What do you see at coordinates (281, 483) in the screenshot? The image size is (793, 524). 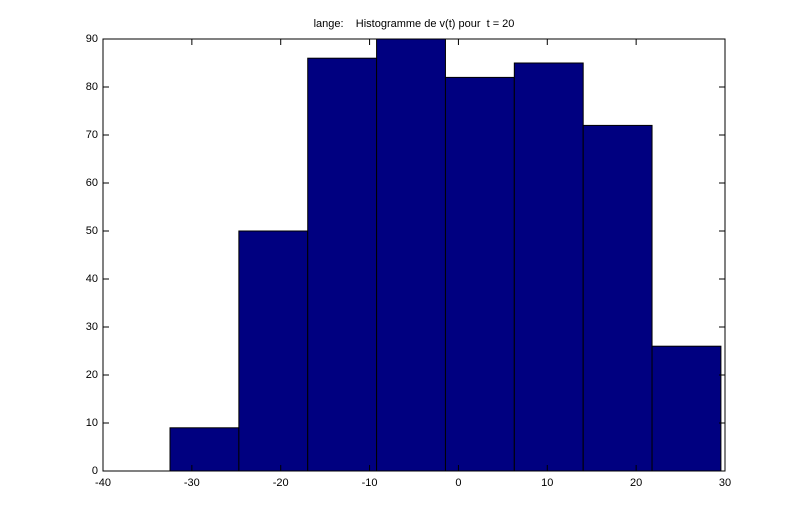 I see `x-tick-label: -20` at bounding box center [281, 483].